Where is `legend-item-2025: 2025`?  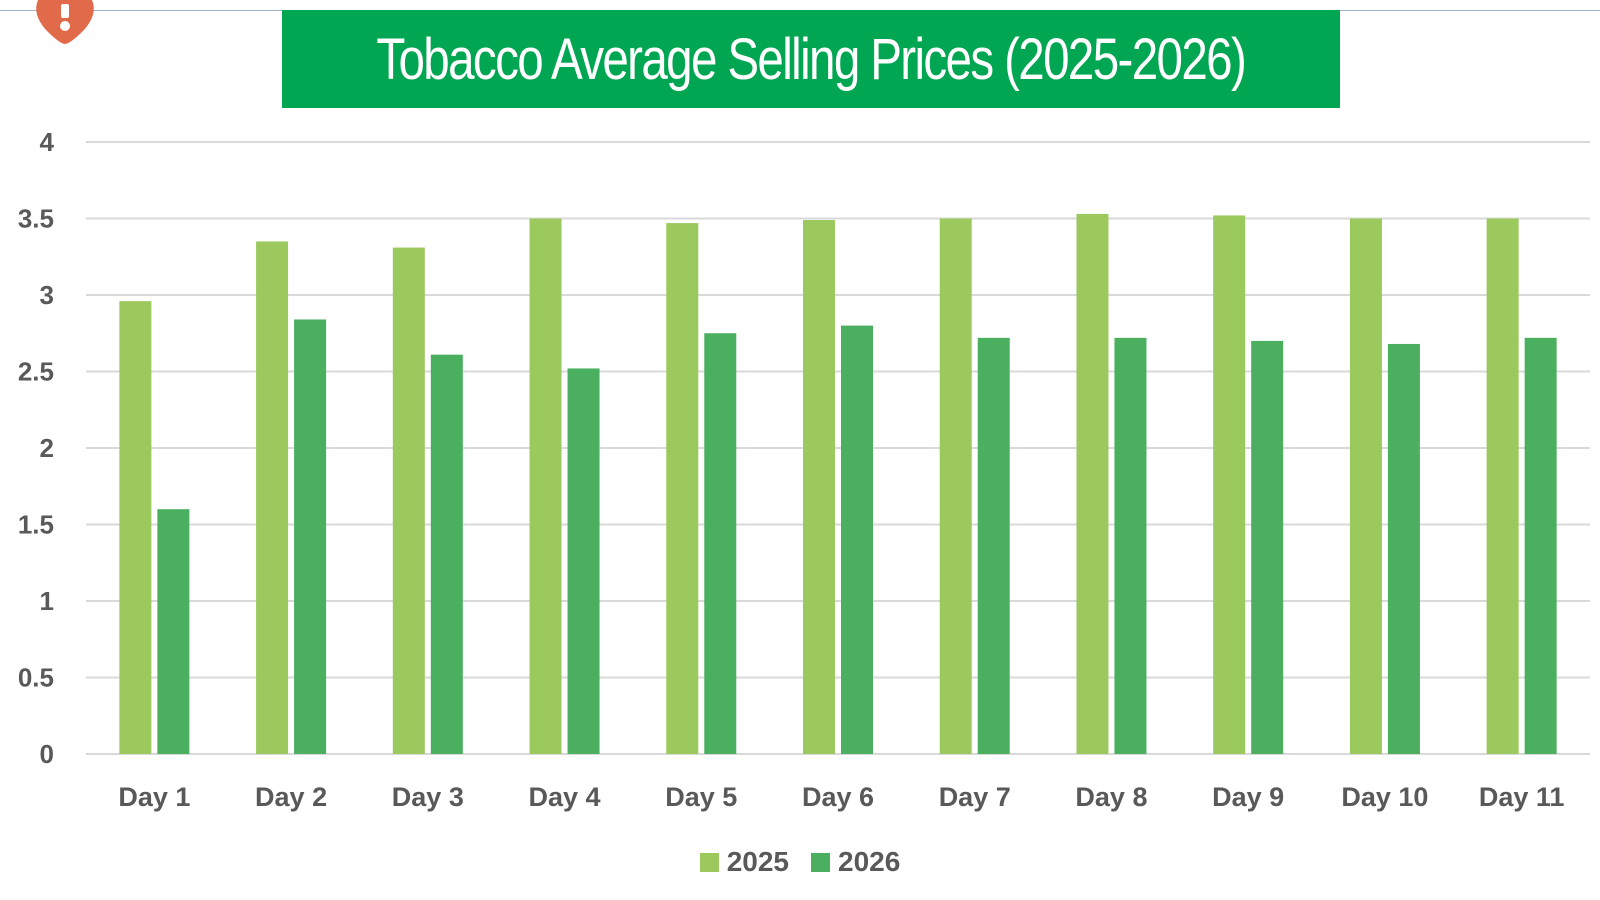 legend-item-2025: 2025 is located at coordinates (744, 862).